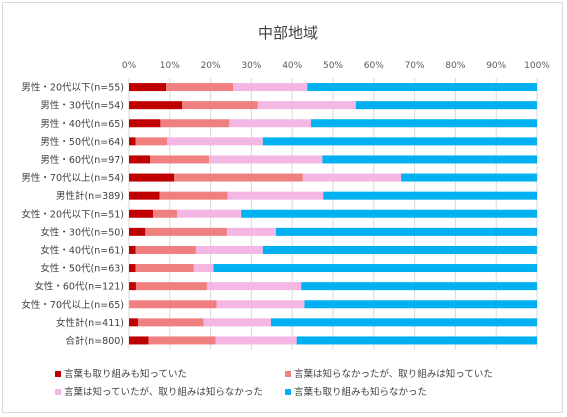 The height and width of the screenshot is (417, 567). What do you see at coordinates (90, 196) in the screenshot?
I see `category-label: 男性計(n=389)` at bounding box center [90, 196].